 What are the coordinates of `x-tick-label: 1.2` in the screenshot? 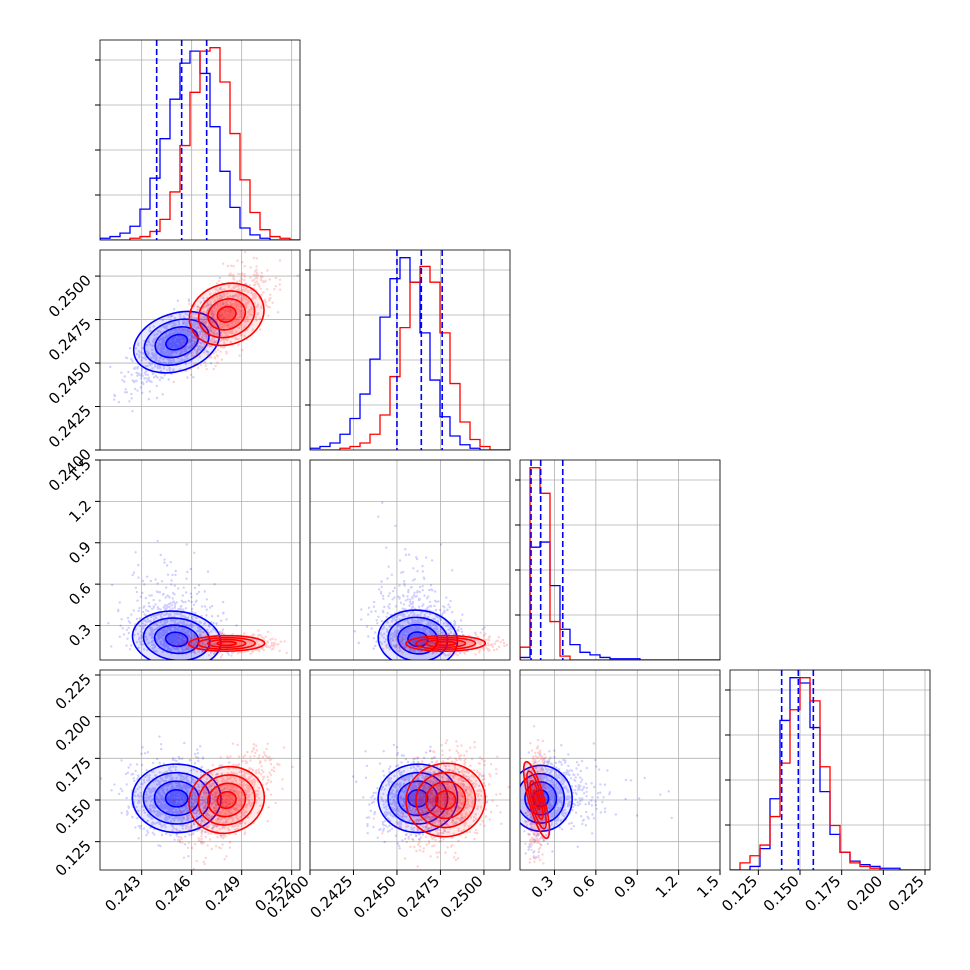 It's located at (667, 887).